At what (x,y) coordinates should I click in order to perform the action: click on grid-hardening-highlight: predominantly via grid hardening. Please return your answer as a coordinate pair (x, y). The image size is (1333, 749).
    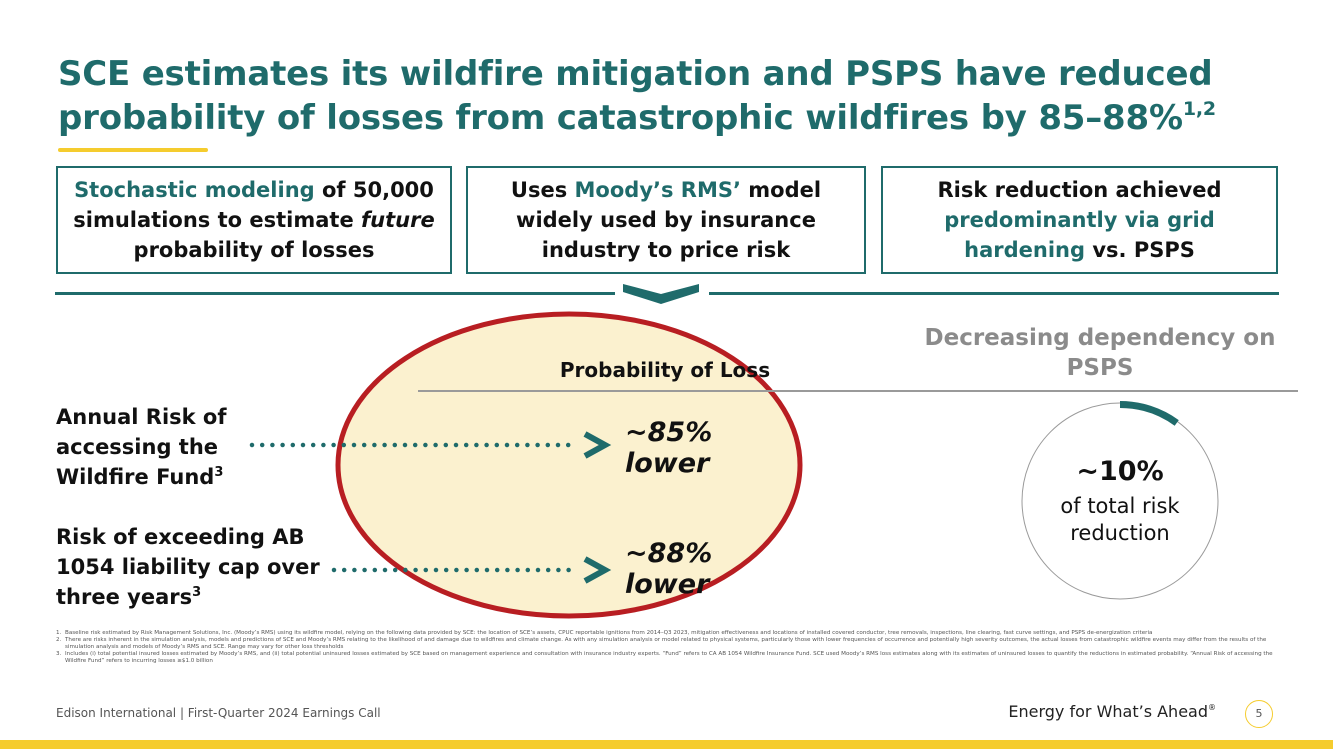
    Looking at the image, I should click on (1079, 235).